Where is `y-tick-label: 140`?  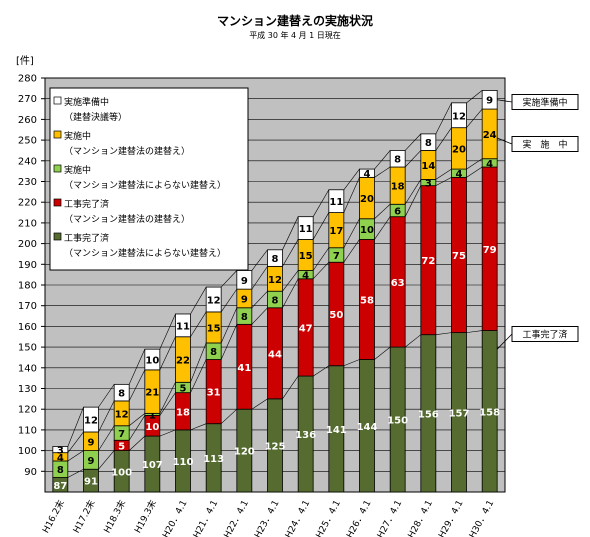 y-tick-label: 140 is located at coordinates (27, 368).